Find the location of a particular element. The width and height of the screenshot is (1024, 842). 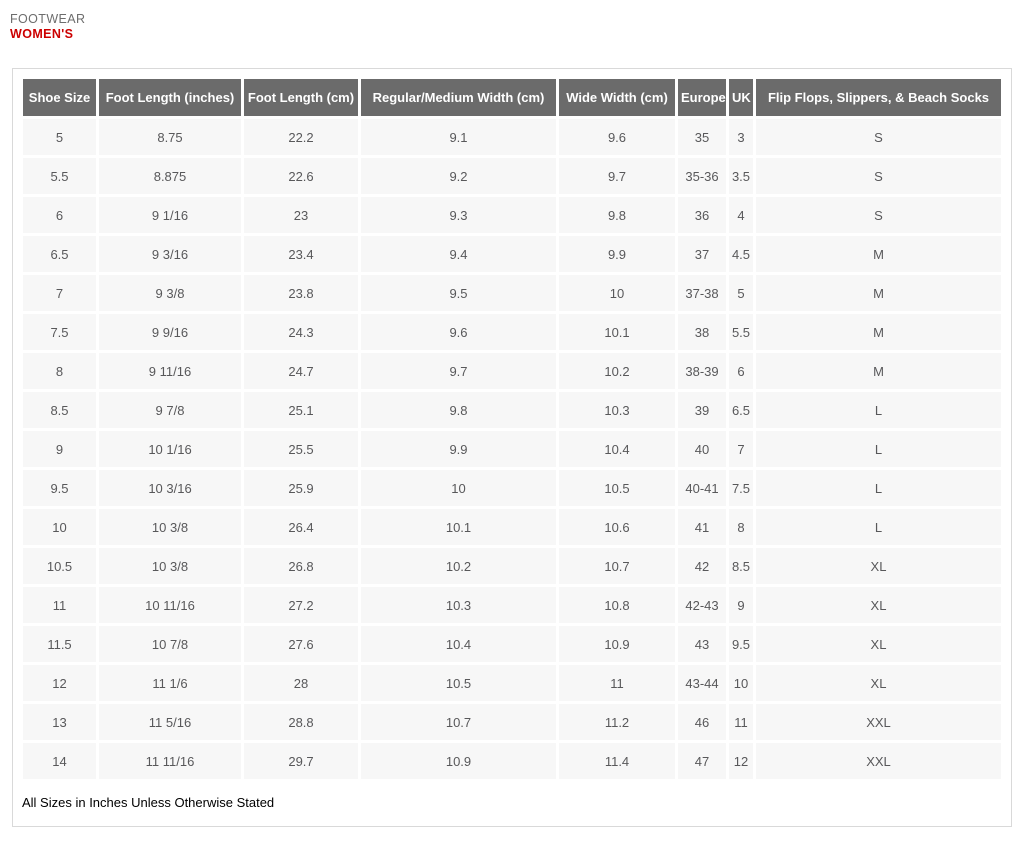

table-cell: 23.4 is located at coordinates (301, 254).